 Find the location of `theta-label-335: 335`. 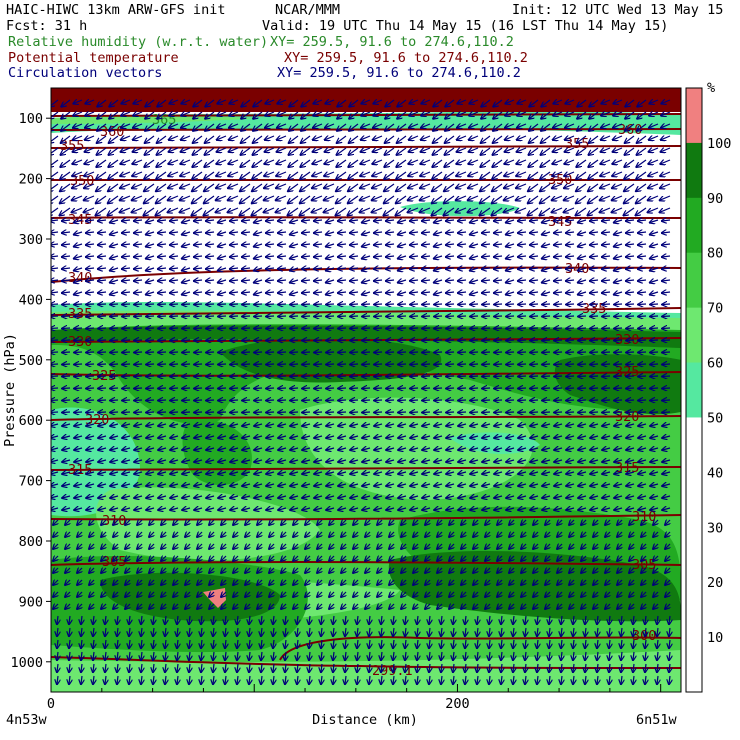

theta-label-335: 335 is located at coordinates (80, 314).